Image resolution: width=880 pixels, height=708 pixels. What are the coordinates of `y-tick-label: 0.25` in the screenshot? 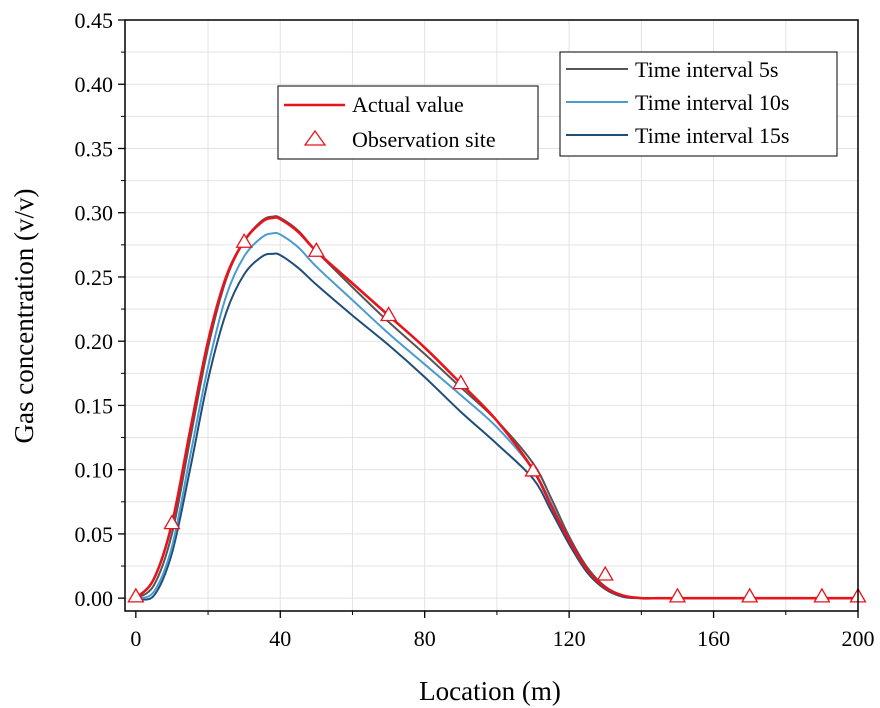 It's located at (94, 277).